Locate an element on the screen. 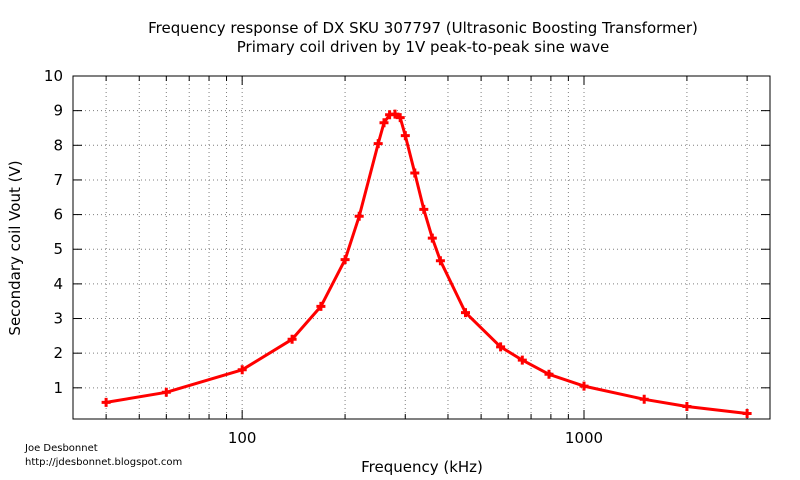 The width and height of the screenshot is (800, 480). y-tick-label: 4 is located at coordinates (58, 284).